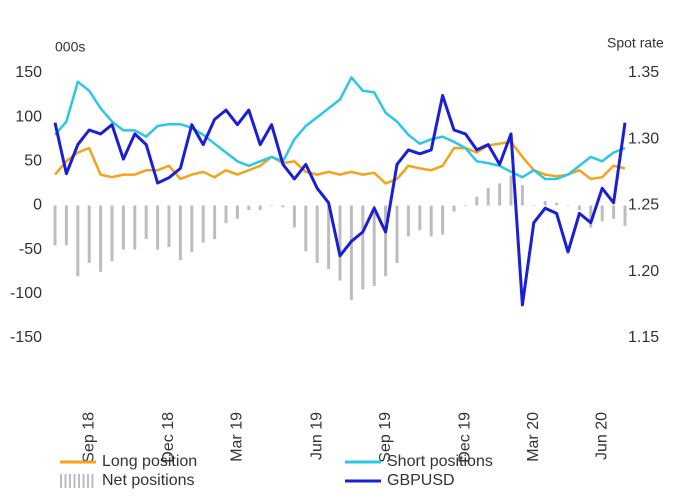 This screenshot has height=502, width=680. Describe the element at coordinates (385, 437) in the screenshot. I see `x-tick-label: Sep 19` at that location.